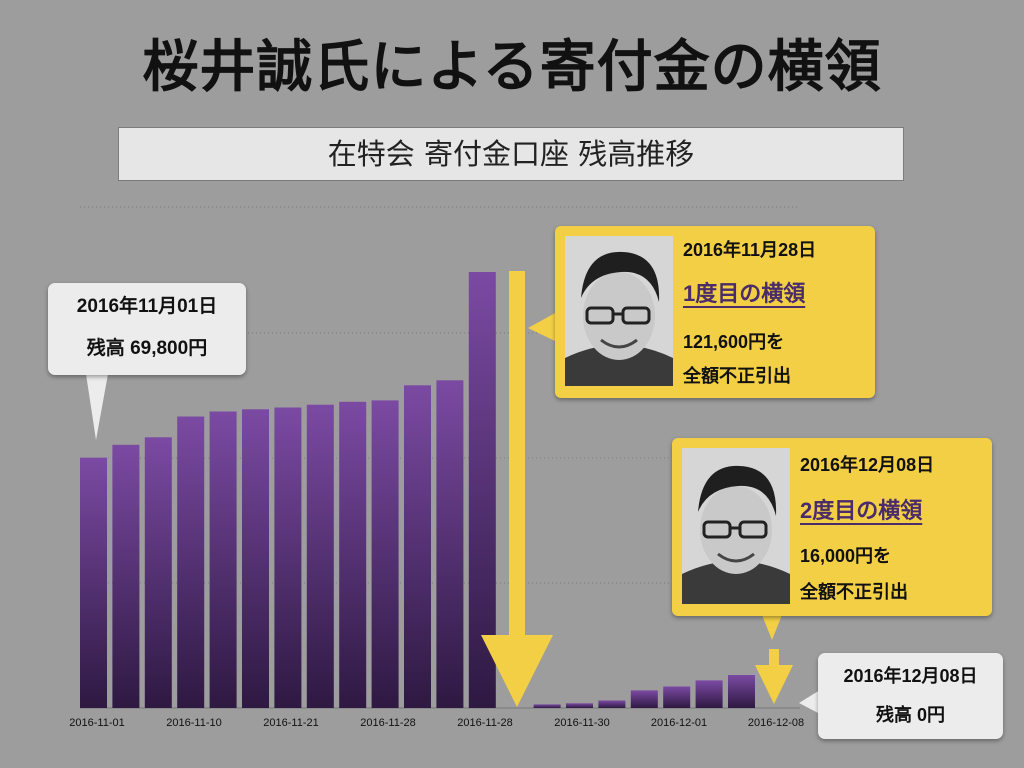 The image size is (1024, 768). What do you see at coordinates (832, 527) in the screenshot?
I see `second-embezzlement-callout: 2016年12月08日 2度目の横領 16,000円を 全額不正引出` at bounding box center [832, 527].